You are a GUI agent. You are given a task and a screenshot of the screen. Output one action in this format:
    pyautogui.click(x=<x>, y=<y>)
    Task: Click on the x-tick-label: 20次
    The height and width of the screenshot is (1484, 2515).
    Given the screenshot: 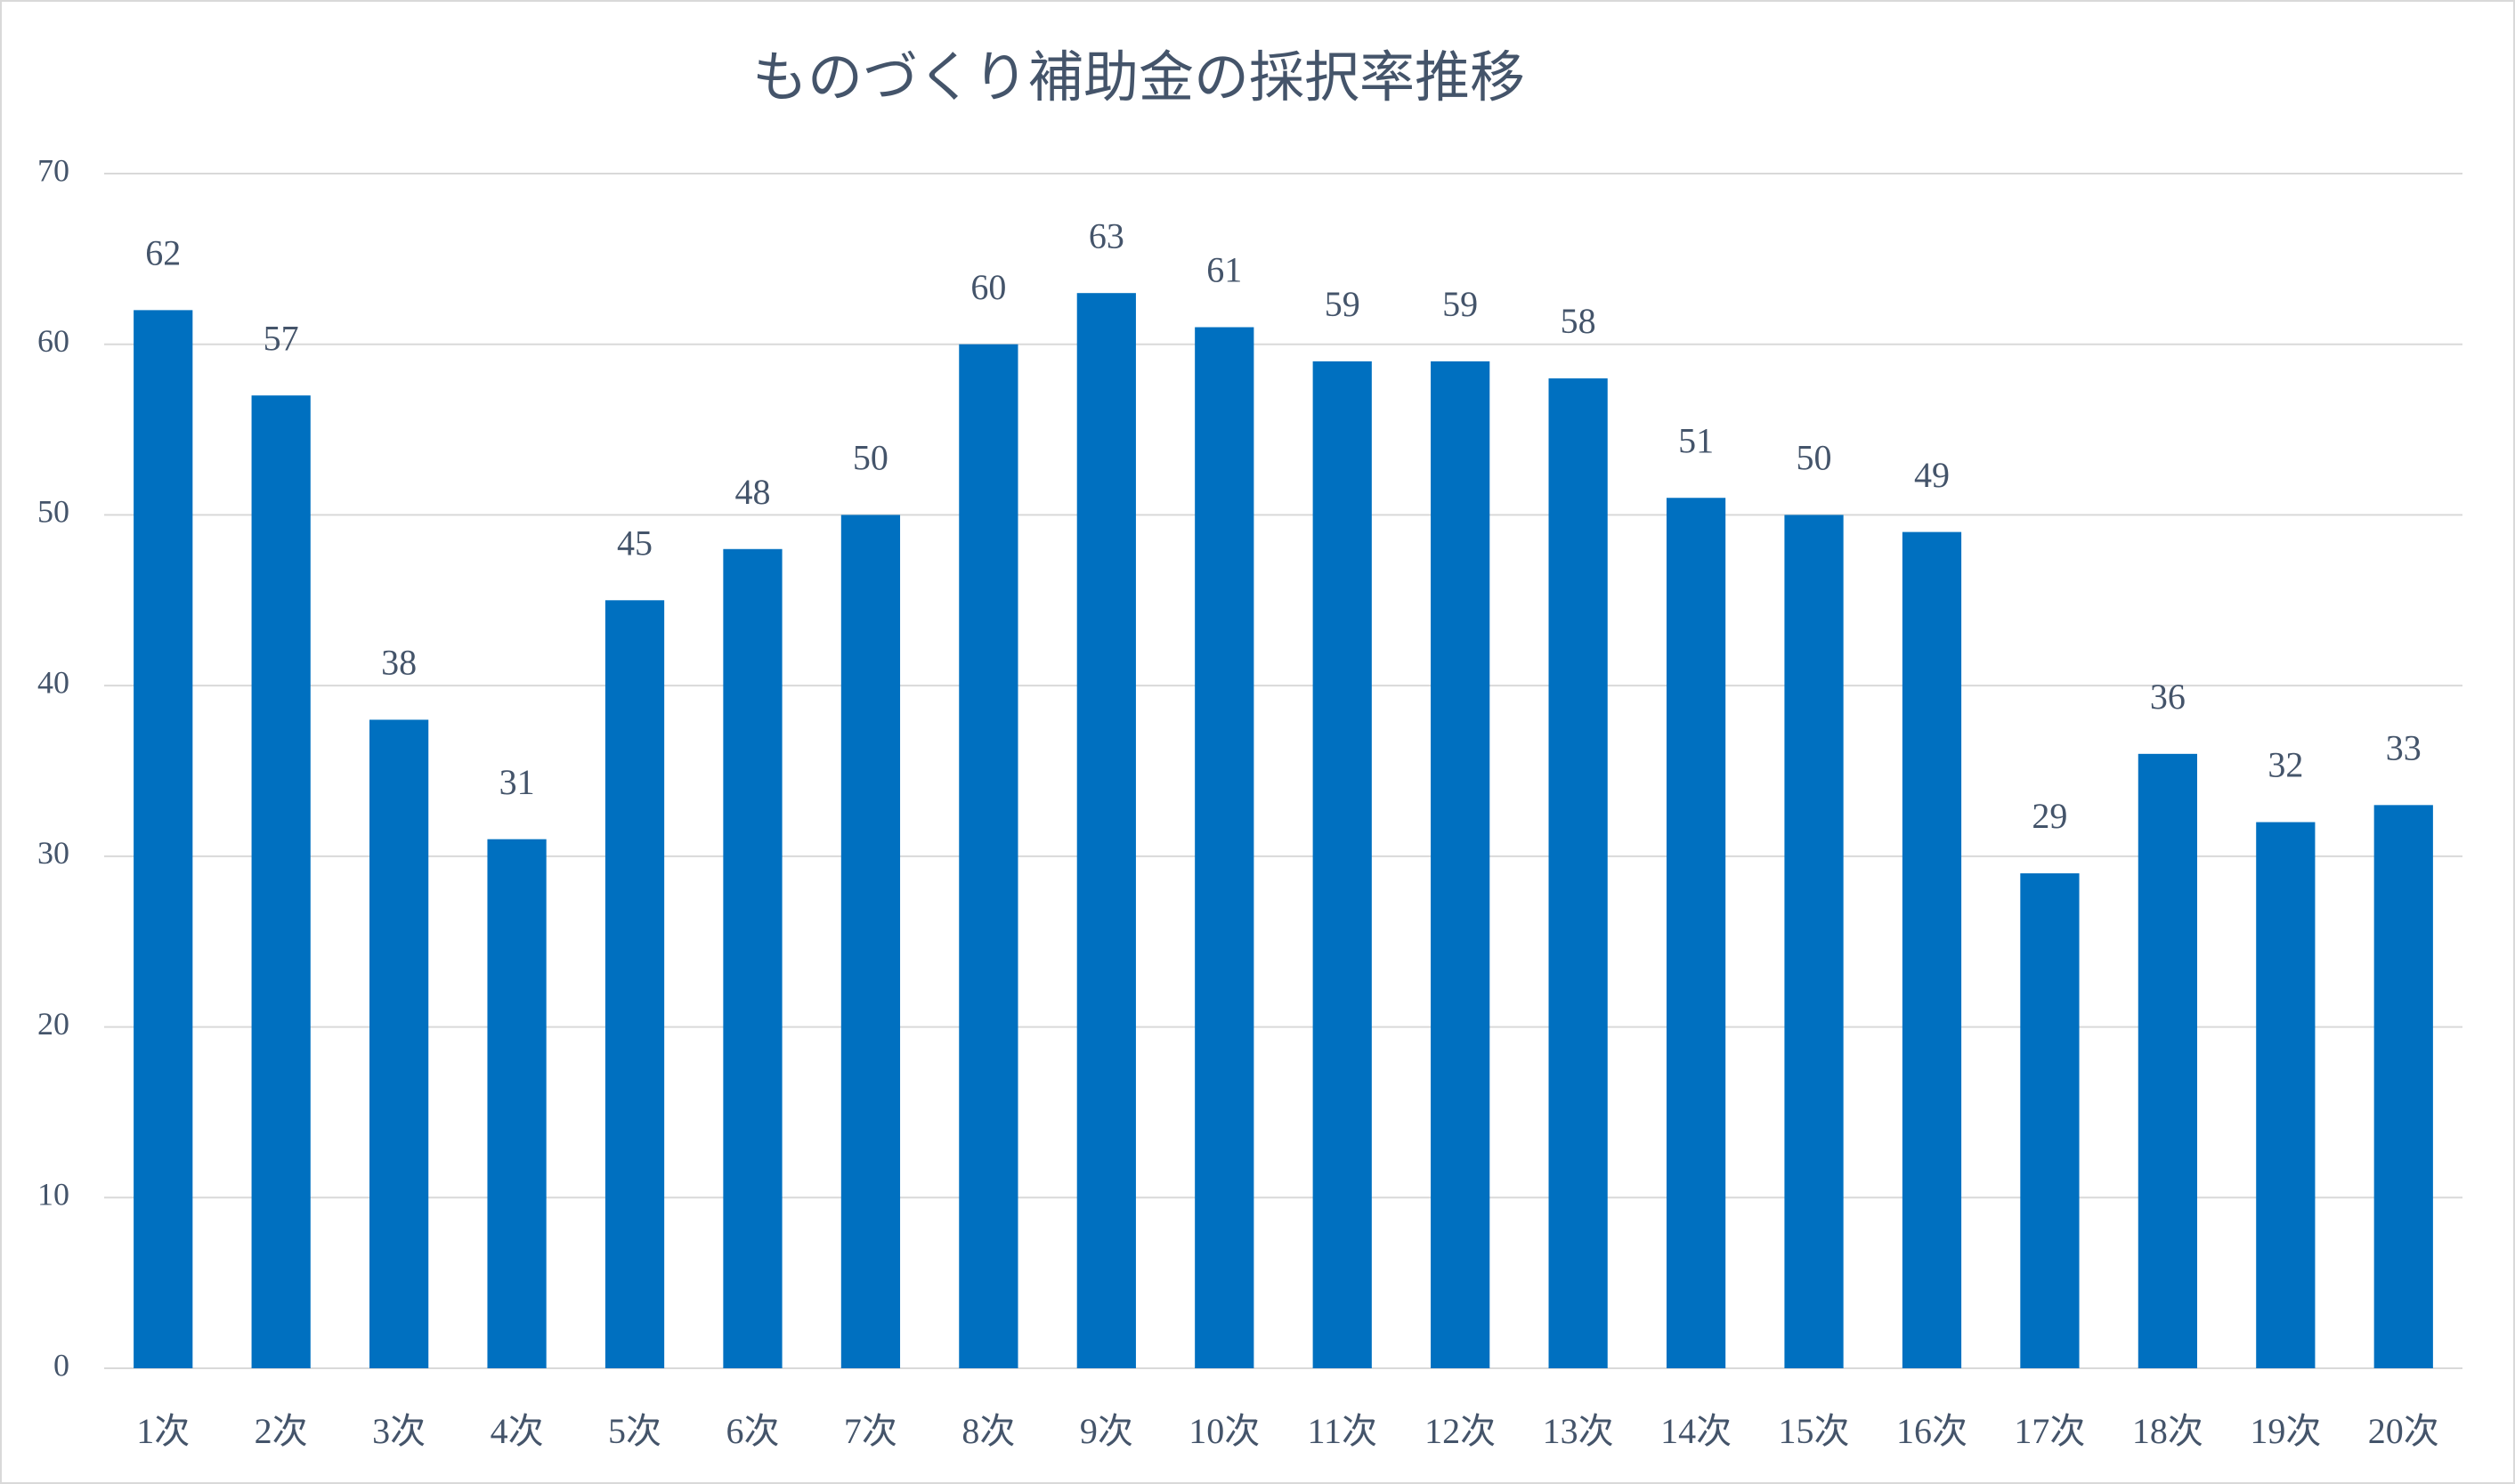 What is the action you would take?
    pyautogui.click(x=2404, y=1431)
    